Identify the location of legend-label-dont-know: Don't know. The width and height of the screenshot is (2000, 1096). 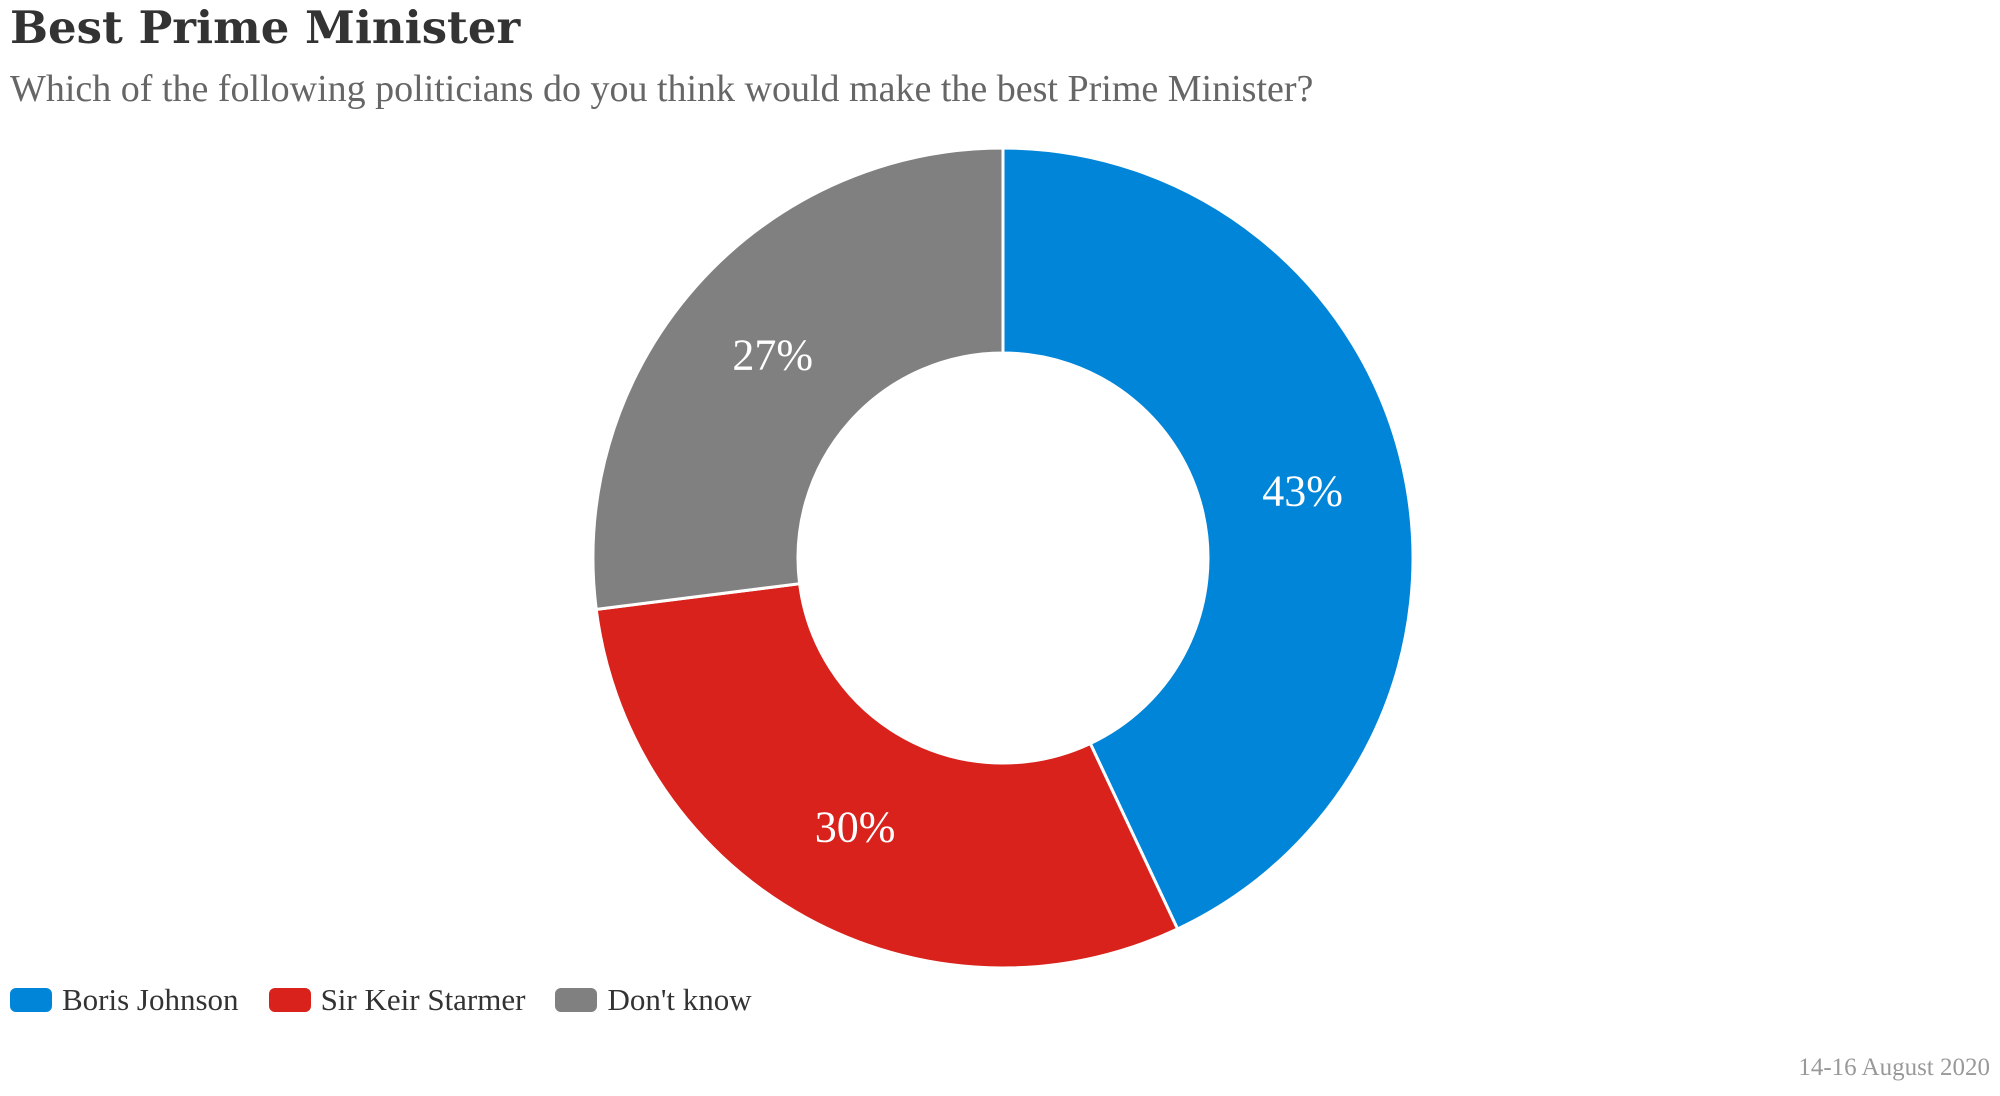
(679, 999).